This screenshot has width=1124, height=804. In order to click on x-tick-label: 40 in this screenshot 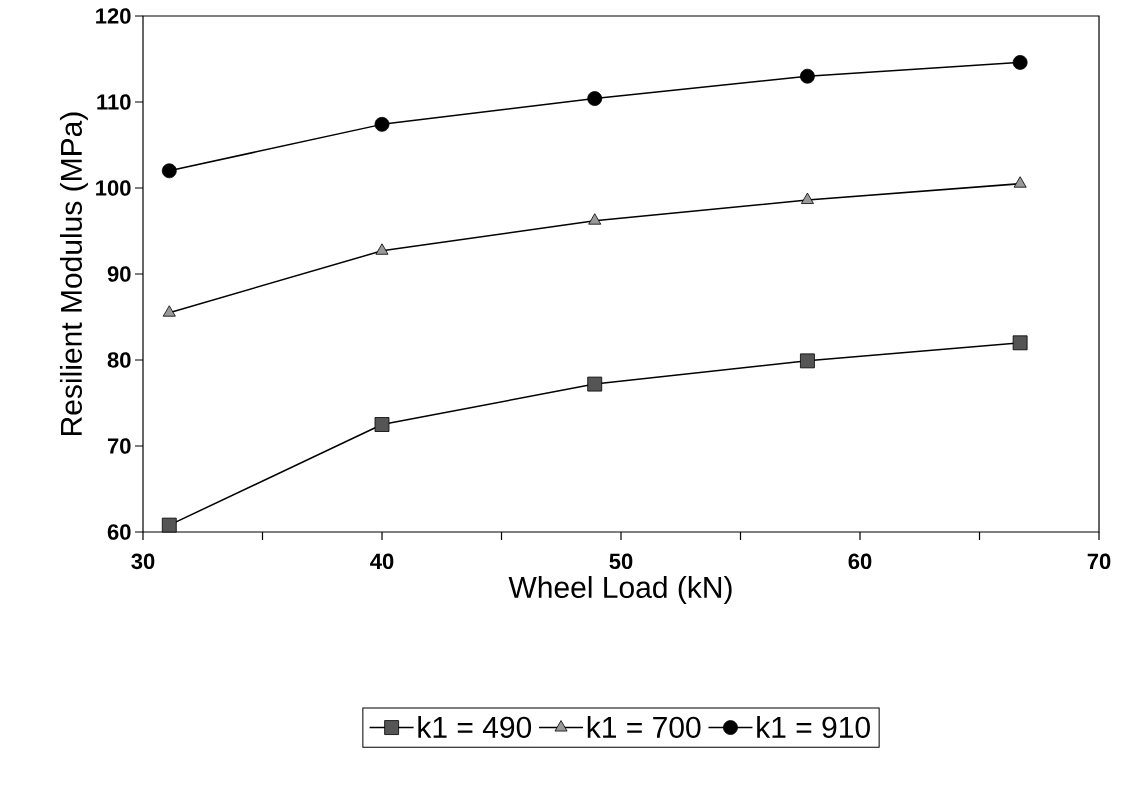, I will do `click(382, 561)`.